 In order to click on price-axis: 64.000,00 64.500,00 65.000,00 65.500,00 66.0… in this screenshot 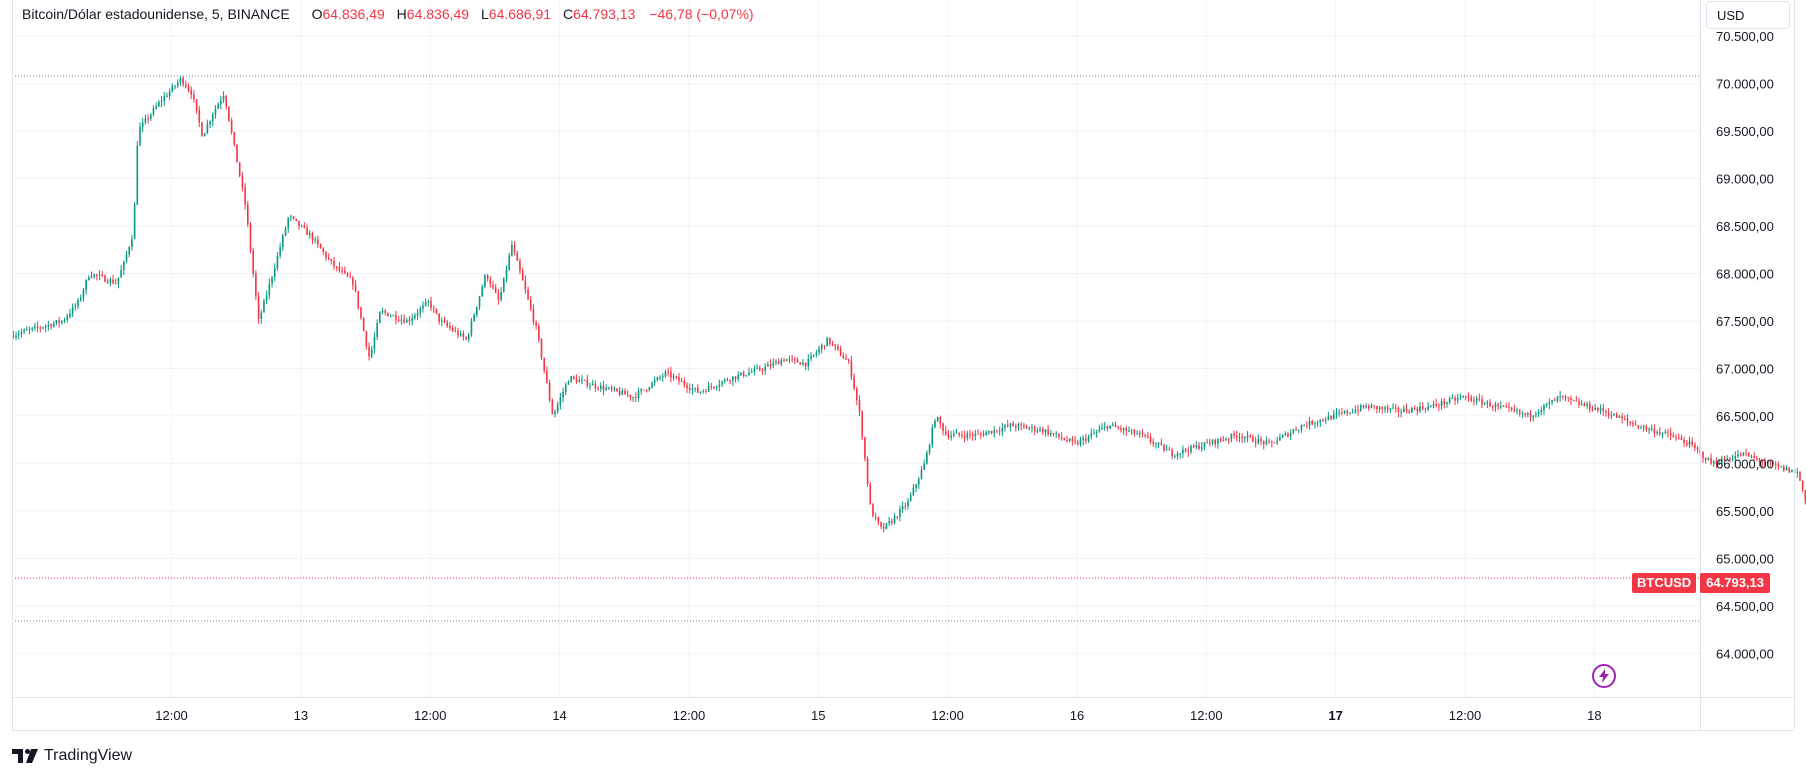, I will do `click(1745, 345)`.